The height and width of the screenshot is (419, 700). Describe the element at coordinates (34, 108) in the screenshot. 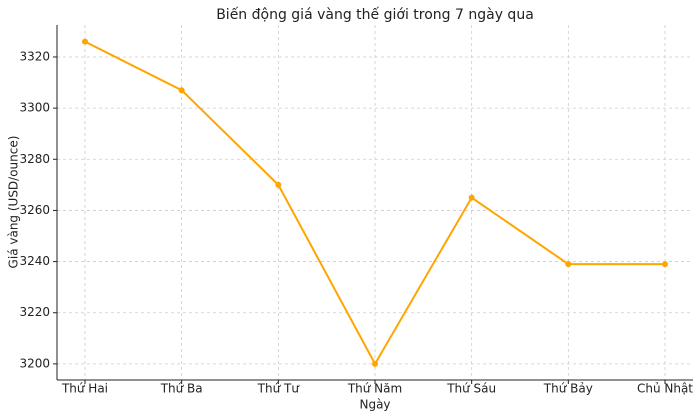

I see `y-tick-label: 3300` at that location.